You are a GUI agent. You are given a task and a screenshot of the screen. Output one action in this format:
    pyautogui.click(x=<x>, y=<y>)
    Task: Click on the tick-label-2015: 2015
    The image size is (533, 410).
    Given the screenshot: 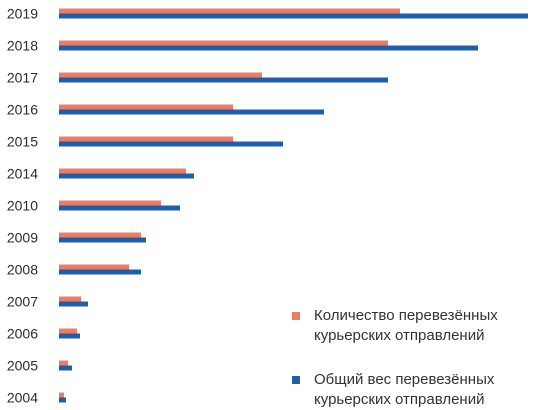 What is the action you would take?
    pyautogui.click(x=22, y=142)
    